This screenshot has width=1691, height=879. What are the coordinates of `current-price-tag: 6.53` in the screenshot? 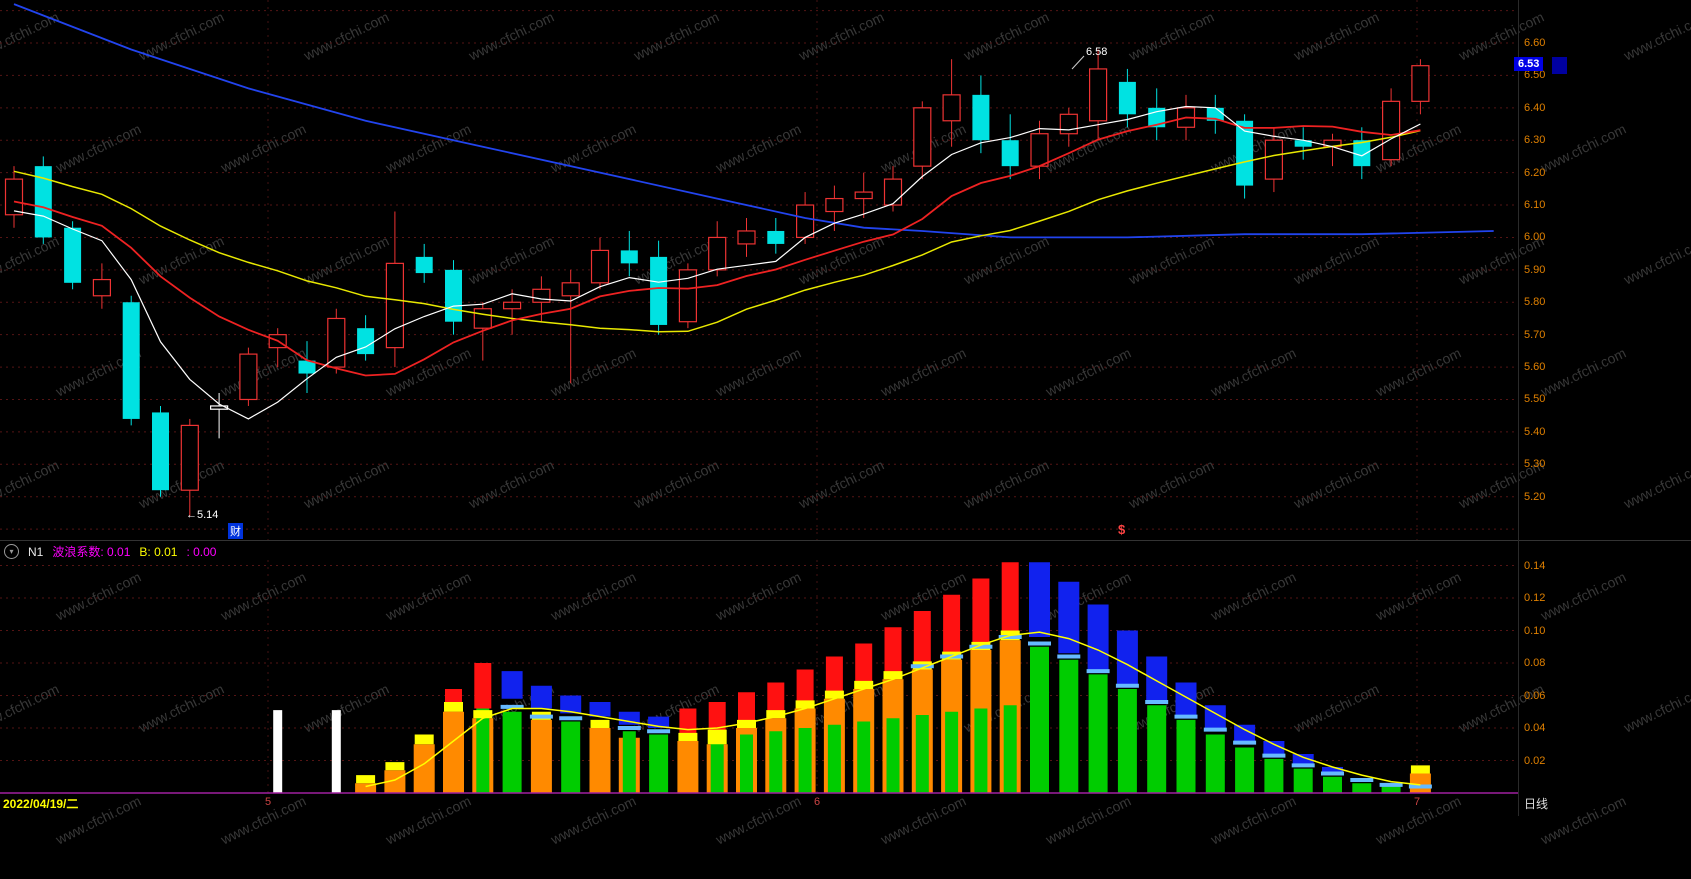 It's located at (1529, 64).